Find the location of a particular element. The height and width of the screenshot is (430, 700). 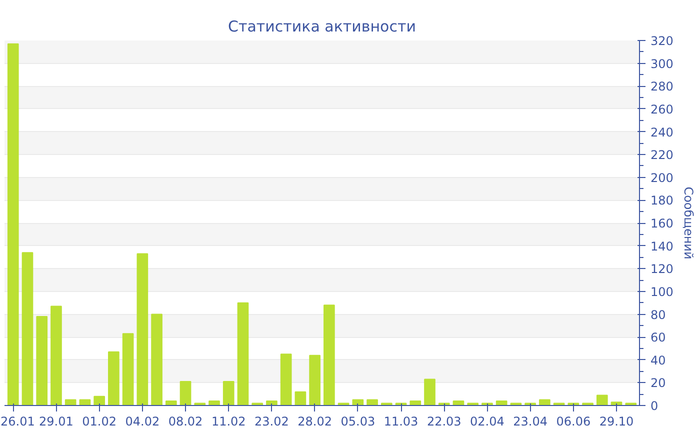

x-tick-label: 23.02 is located at coordinates (271, 421).